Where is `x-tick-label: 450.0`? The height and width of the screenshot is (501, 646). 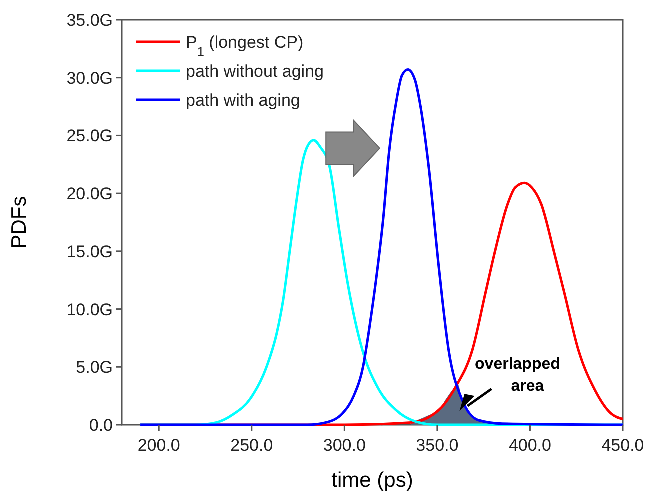
x-tick-label: 450.0 is located at coordinates (623, 445).